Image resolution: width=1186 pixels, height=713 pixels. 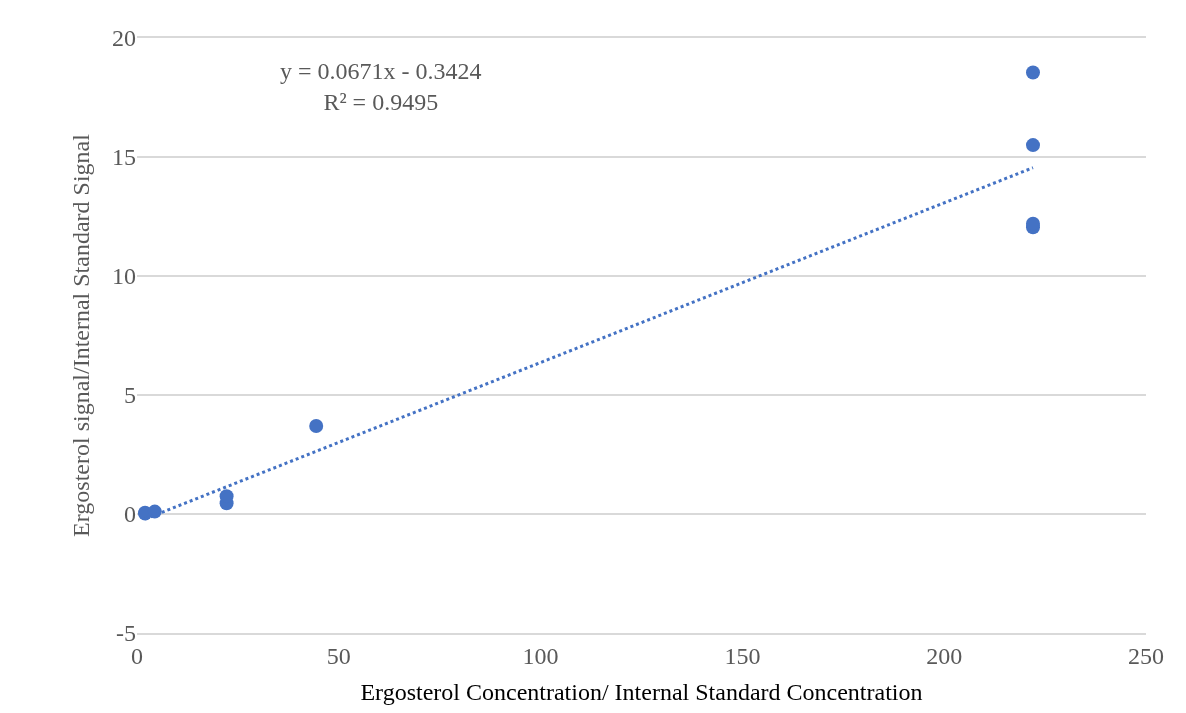 I want to click on x-tick-label: 50, so click(x=338, y=655).